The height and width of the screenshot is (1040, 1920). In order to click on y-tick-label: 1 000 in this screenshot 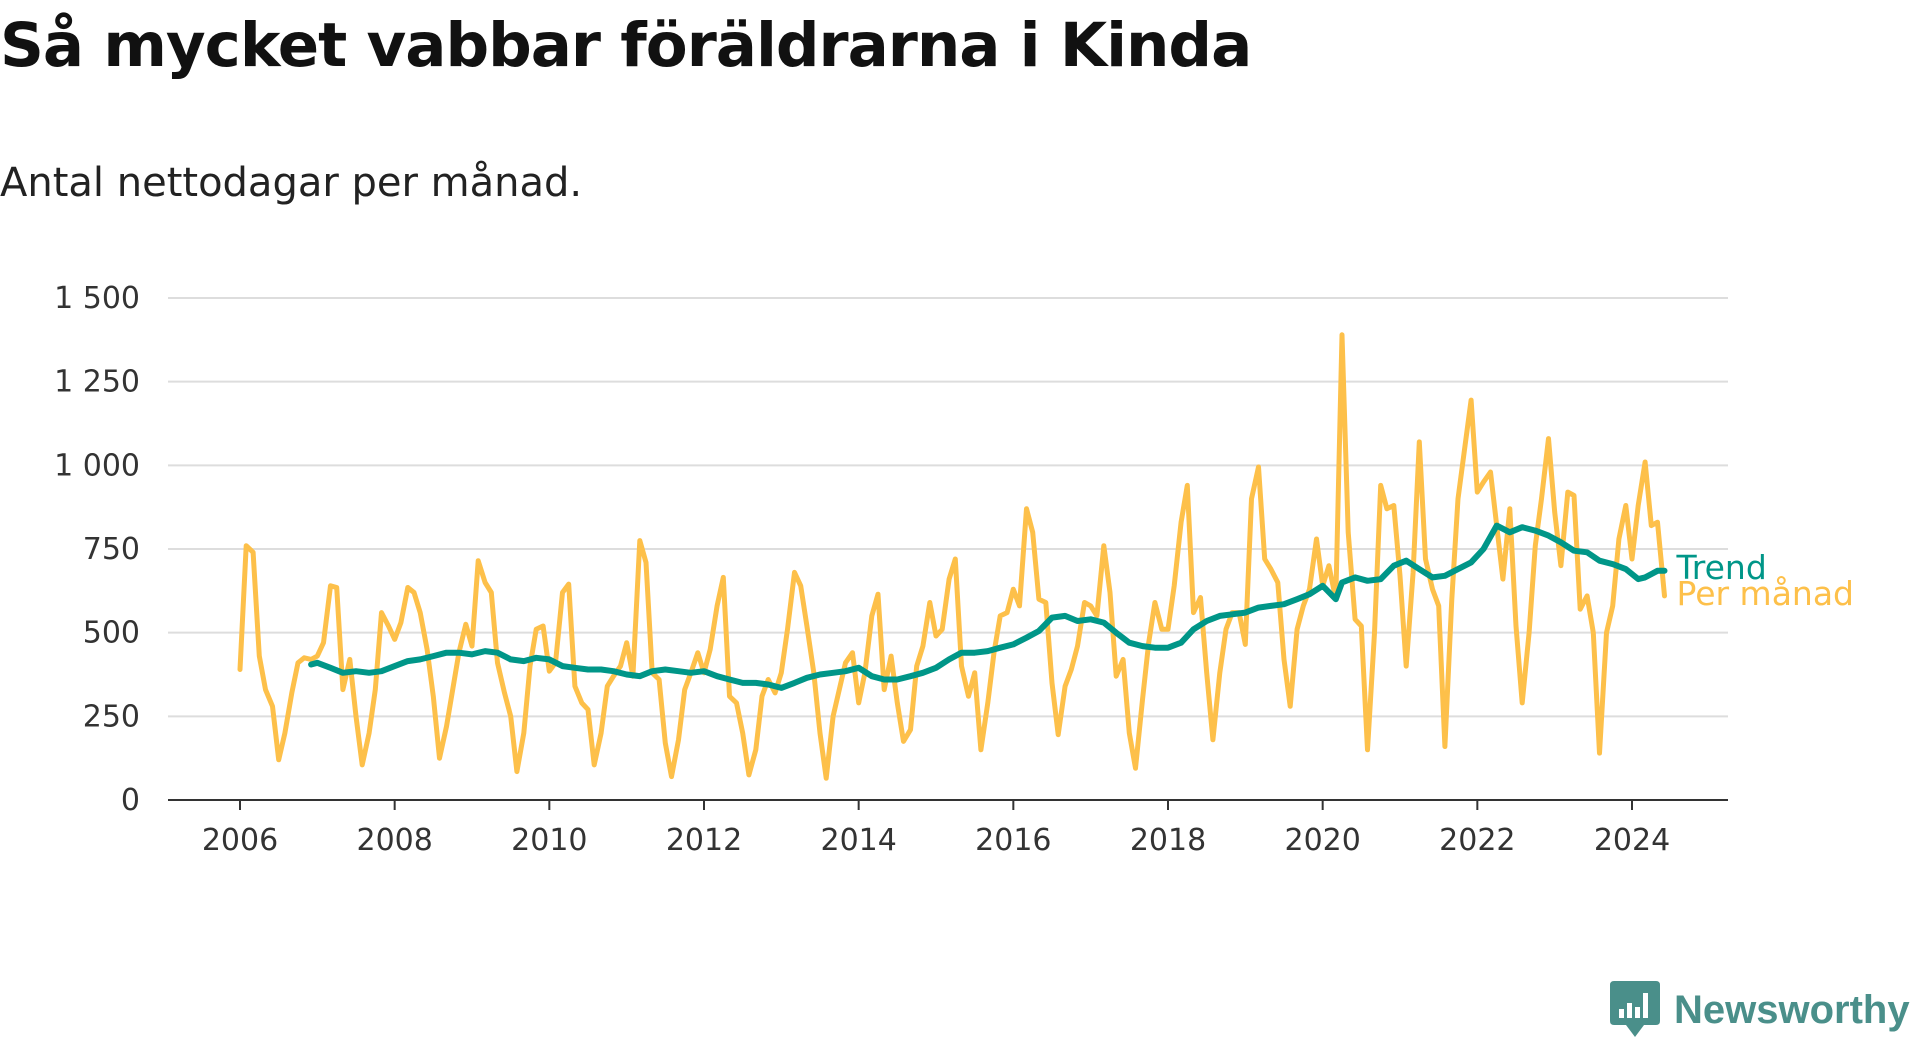, I will do `click(97, 465)`.